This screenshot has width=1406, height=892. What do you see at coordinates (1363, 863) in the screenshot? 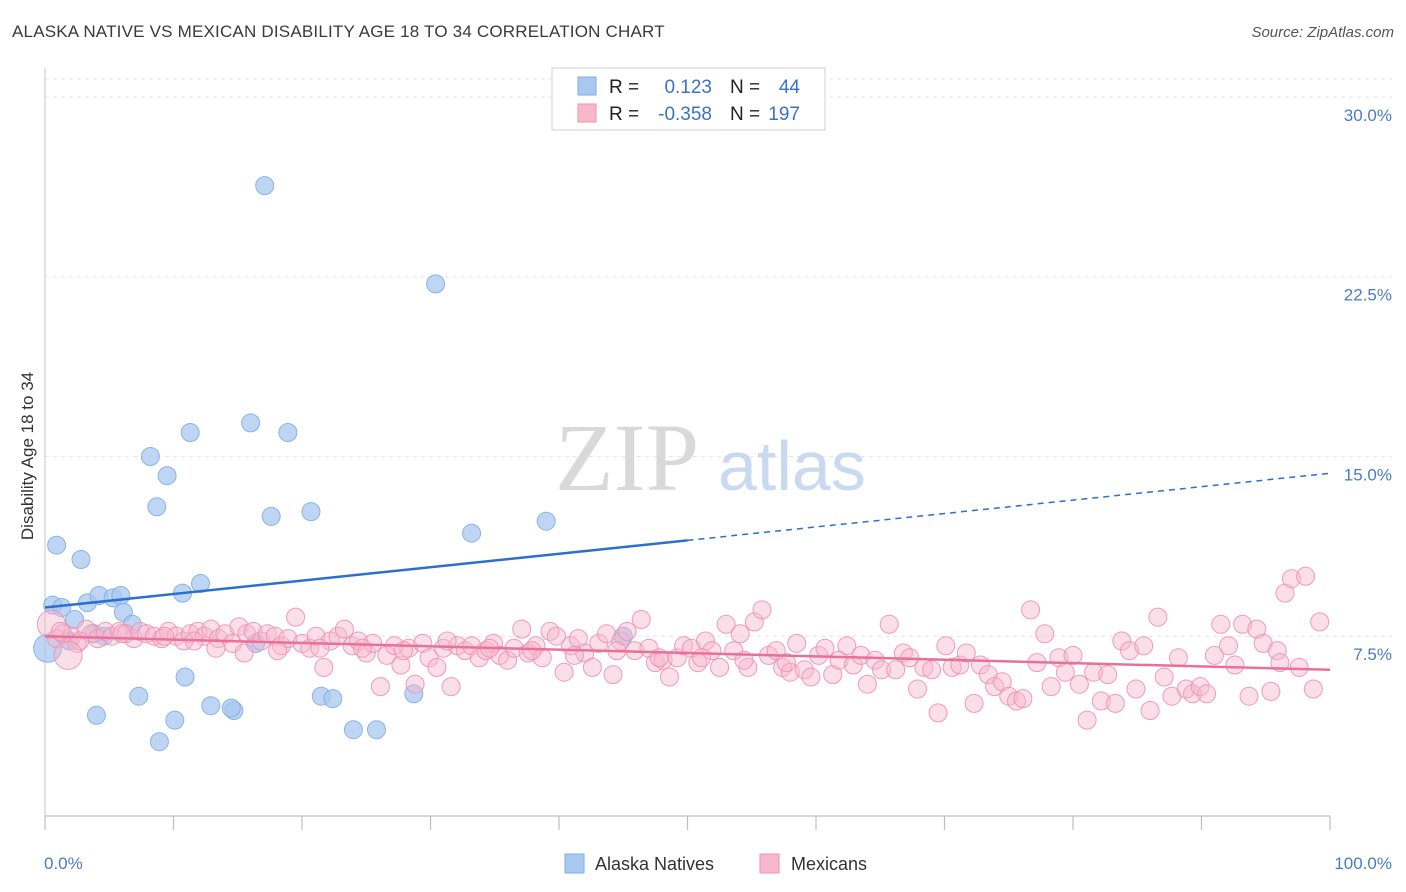
I see `x-tick-label-max: 100.0%` at bounding box center [1363, 863].